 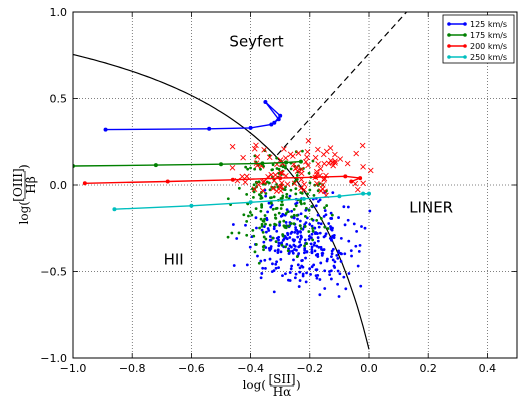 I want to click on x-tick-label: −0.8, so click(x=132, y=368).